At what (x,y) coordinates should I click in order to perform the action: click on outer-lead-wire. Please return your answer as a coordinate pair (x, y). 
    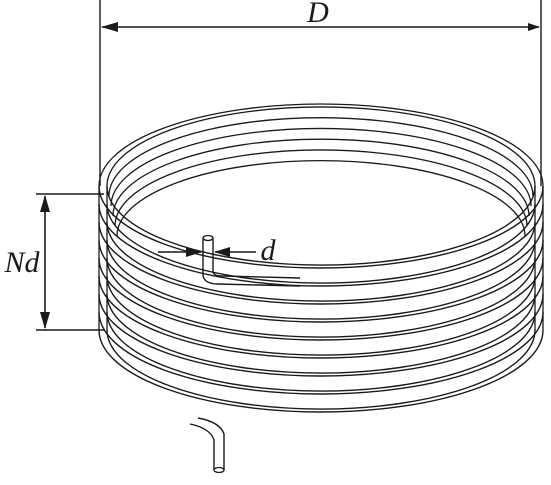
    Looking at the image, I should click on (207, 445).